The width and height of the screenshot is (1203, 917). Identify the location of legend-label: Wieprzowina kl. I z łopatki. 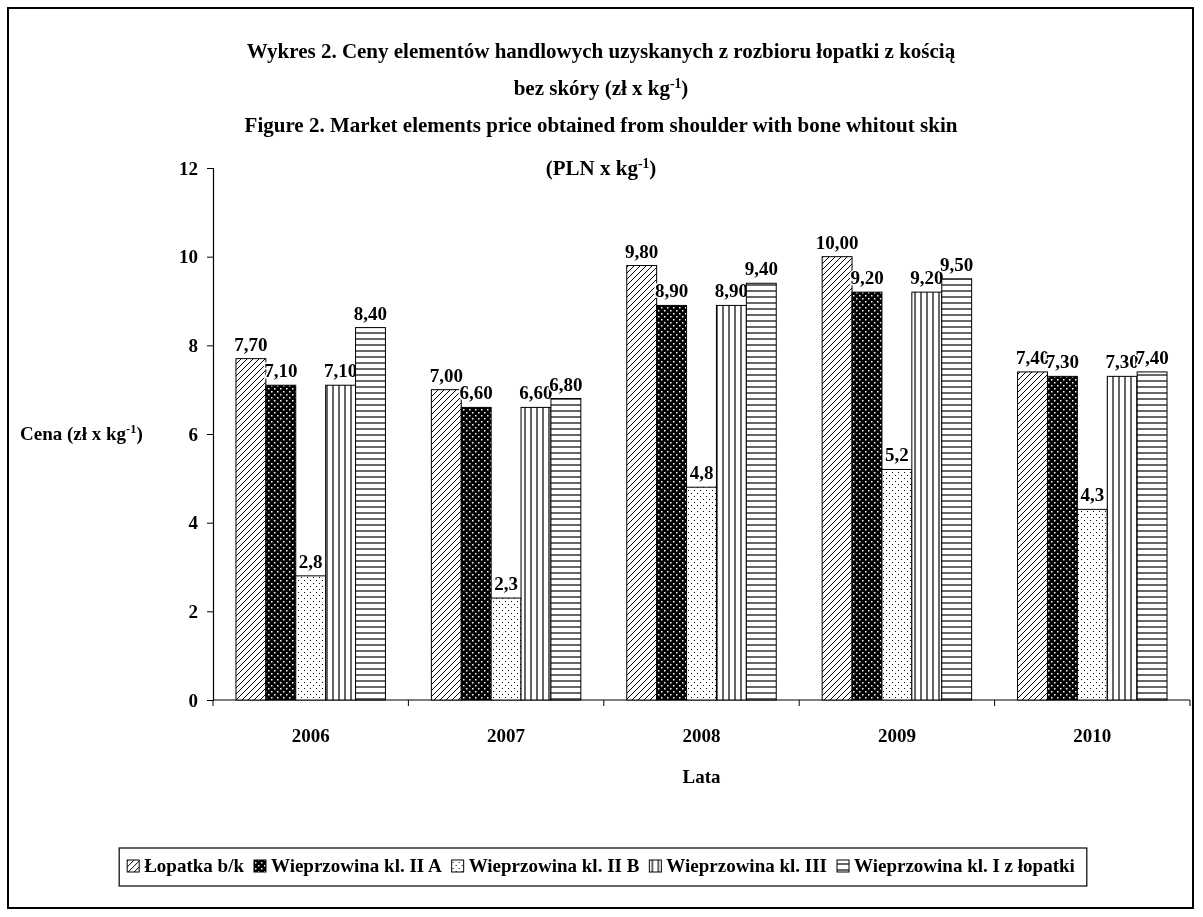
(964, 865).